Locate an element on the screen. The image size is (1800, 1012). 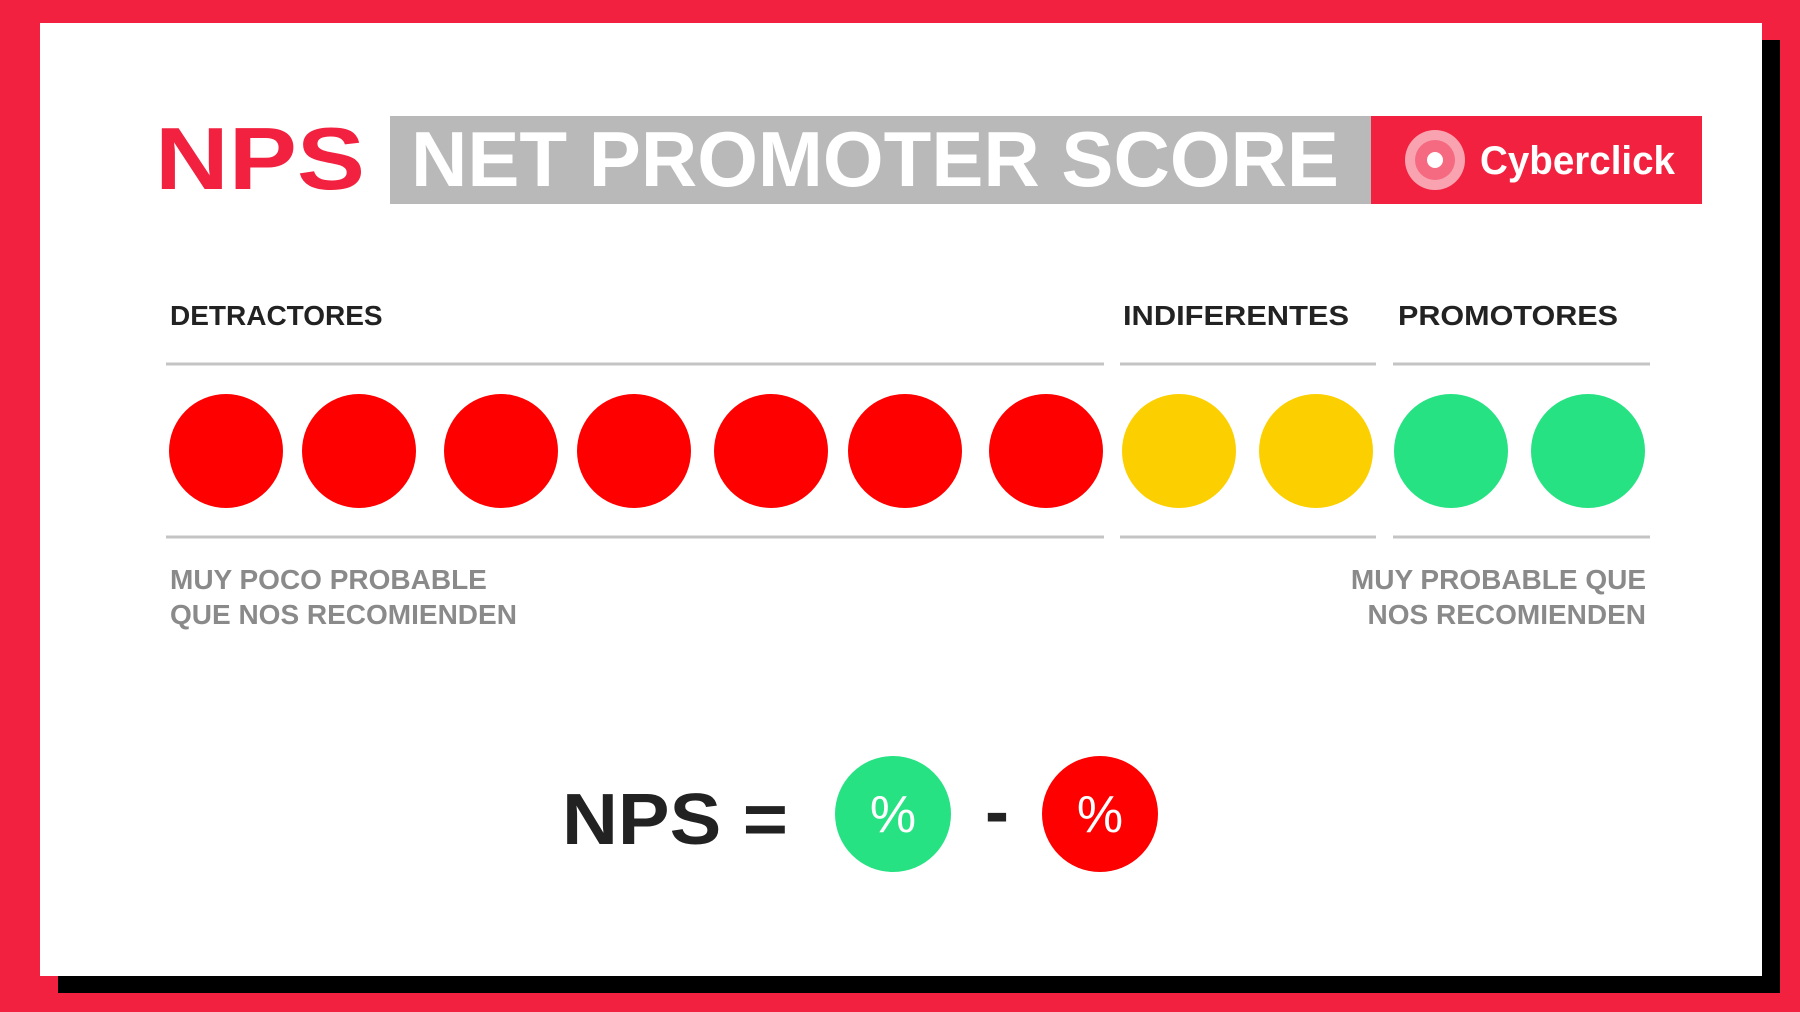
formula-left: NPS = is located at coordinates (675, 820).